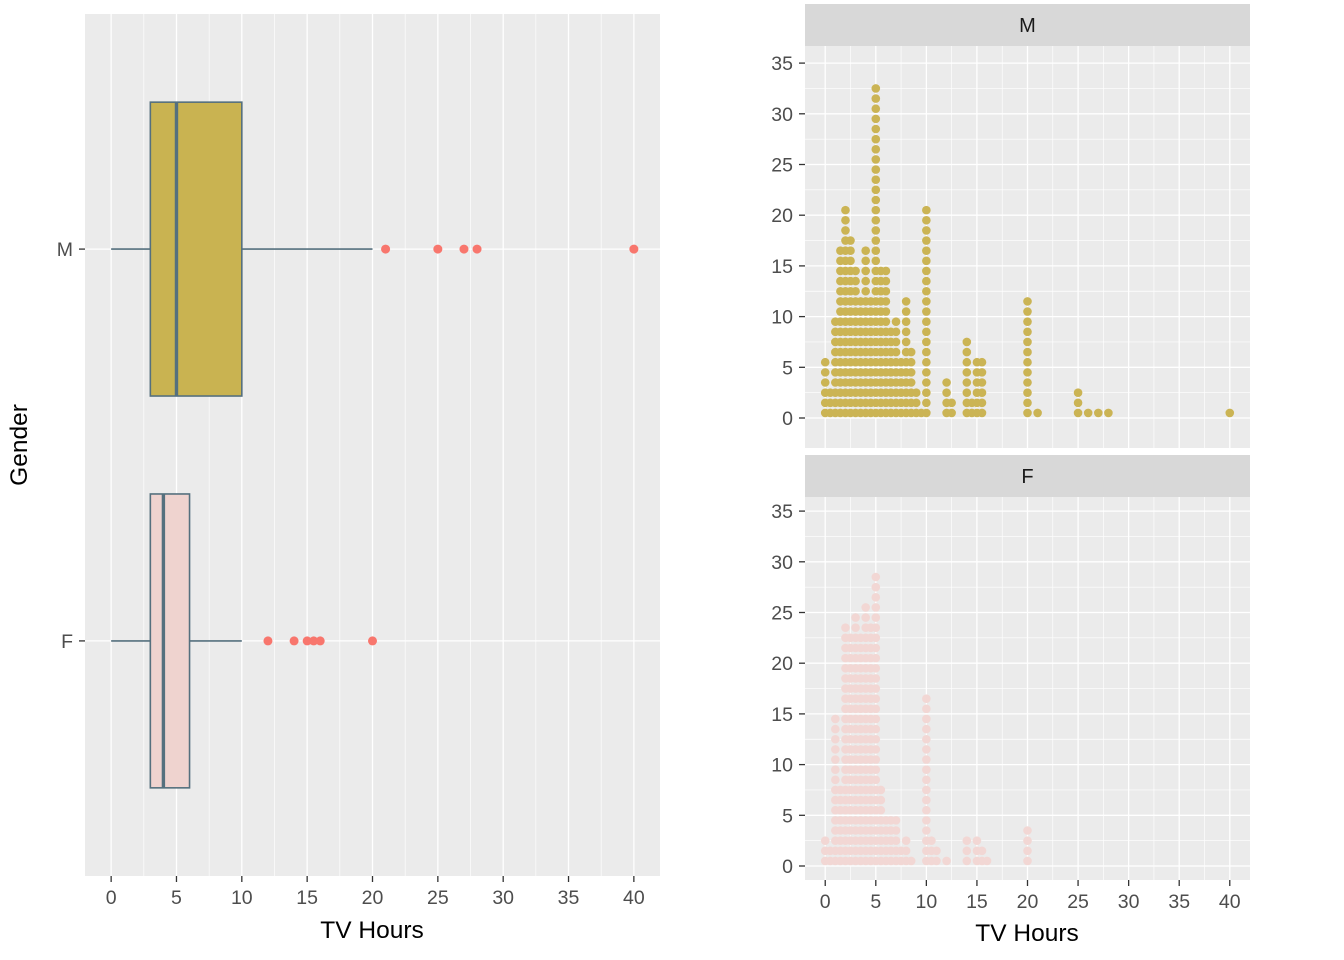 The height and width of the screenshot is (960, 1344). I want to click on y-tick-label: 20, so click(782, 216).